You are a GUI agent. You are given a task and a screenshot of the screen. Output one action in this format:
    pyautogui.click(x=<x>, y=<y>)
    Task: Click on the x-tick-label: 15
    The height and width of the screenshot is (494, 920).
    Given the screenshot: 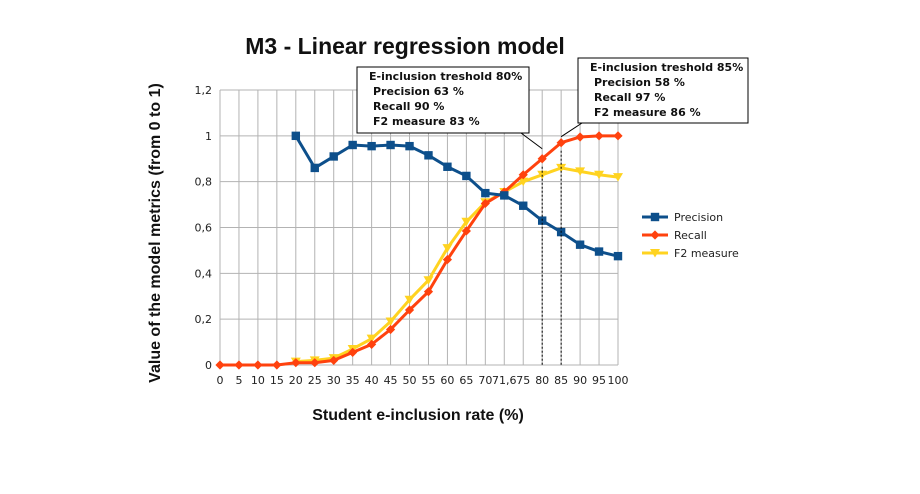 What is the action you would take?
    pyautogui.click(x=277, y=380)
    